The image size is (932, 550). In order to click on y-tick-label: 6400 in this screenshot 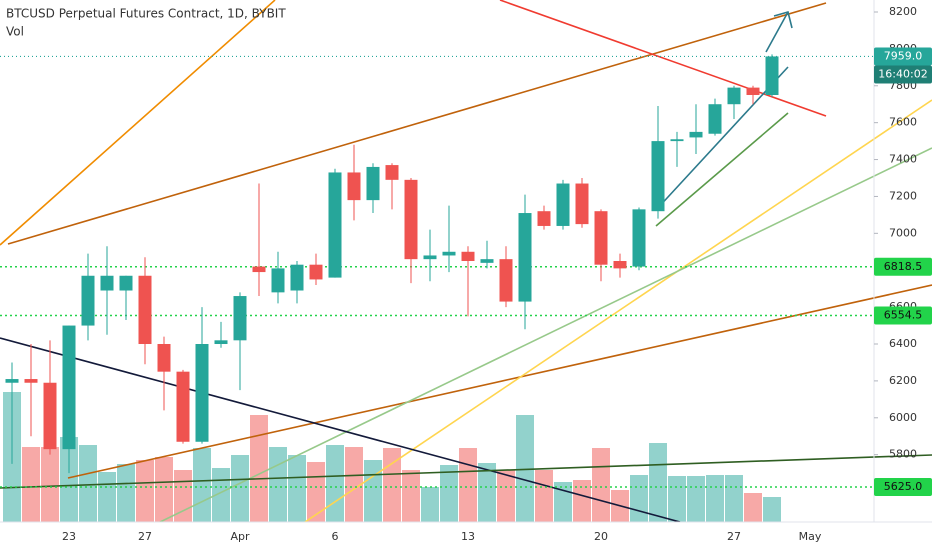, I will do `click(903, 343)`.